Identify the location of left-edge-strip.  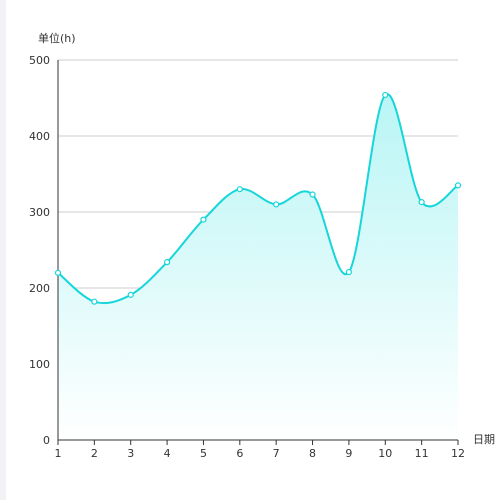
(3, 250).